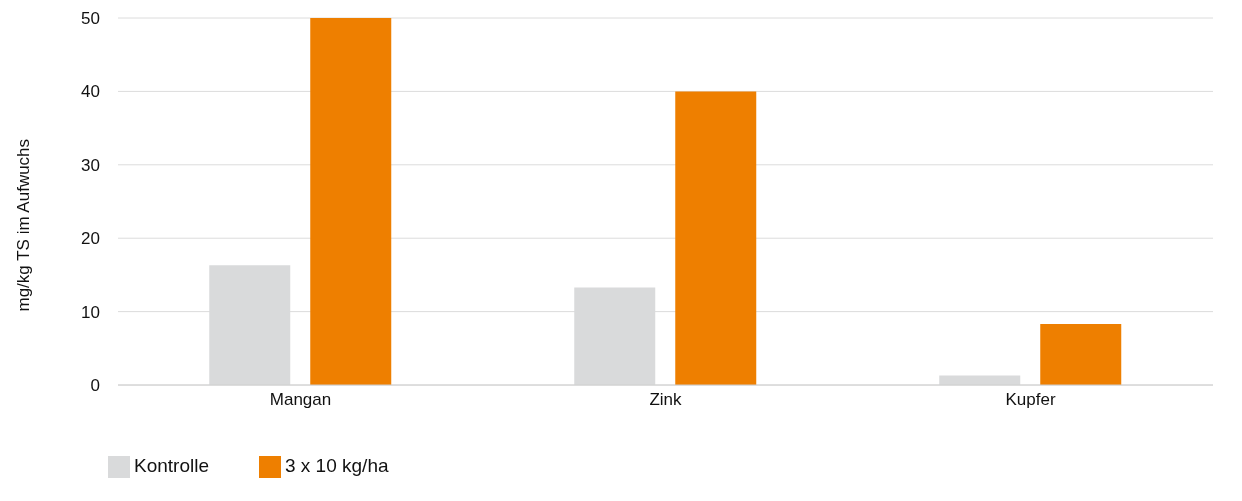 The height and width of the screenshot is (501, 1242). Describe the element at coordinates (300, 400) in the screenshot. I see `x-tick-label: Mangan` at that location.